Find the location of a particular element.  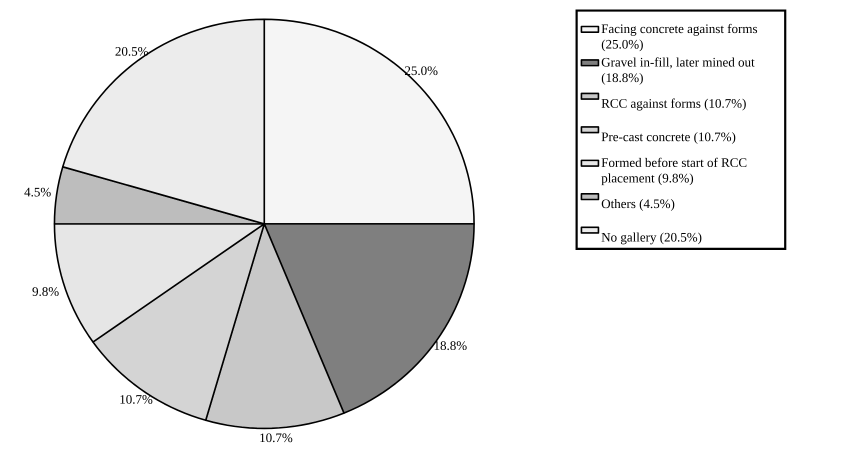

legend-label: RCC against forms (10.7%) is located at coordinates (674, 104).